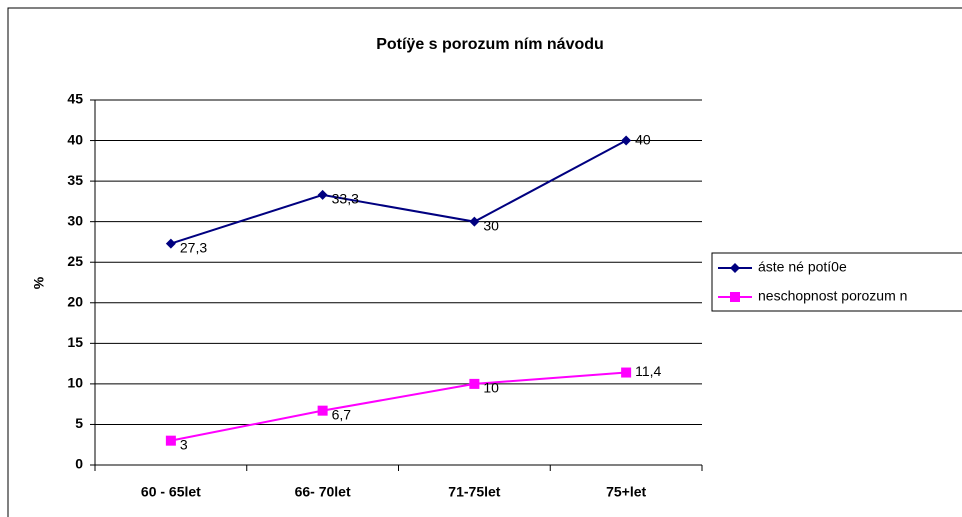  Describe the element at coordinates (184, 444) in the screenshot. I see `data-label: 3` at that location.